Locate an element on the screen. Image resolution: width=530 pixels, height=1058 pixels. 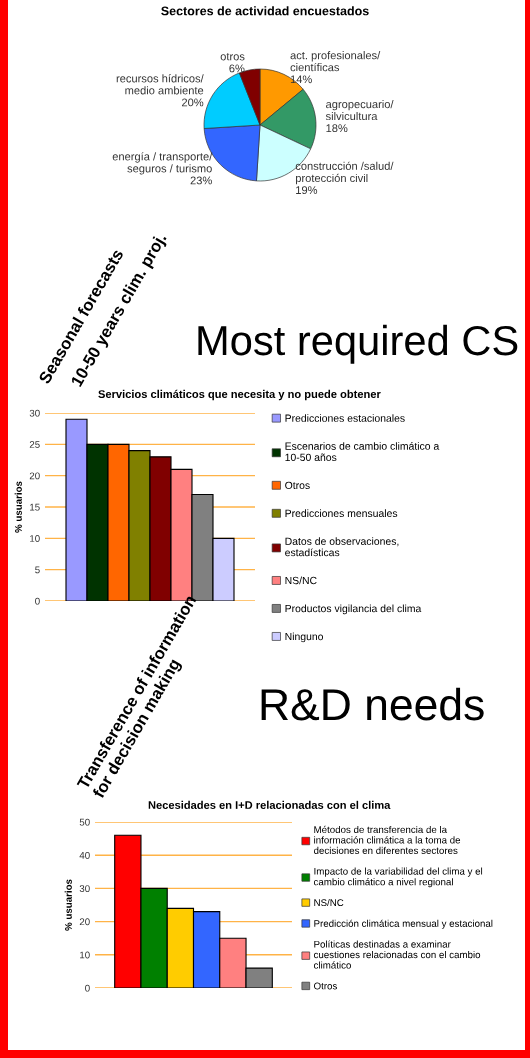
legend-label: Productos vigilancia del clima is located at coordinates (353, 609).